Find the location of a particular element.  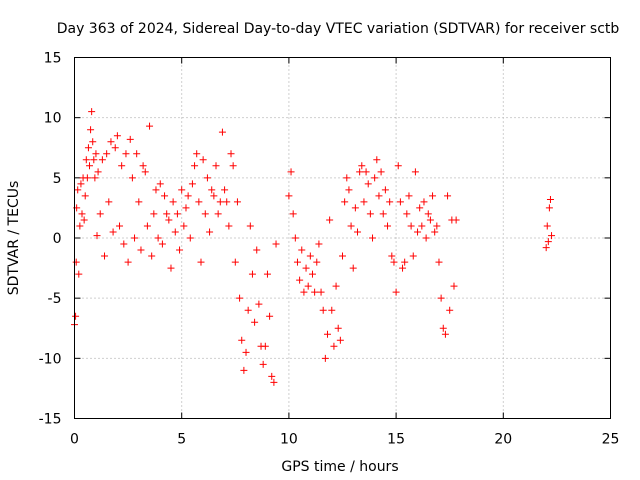

y-tick-label: -10 is located at coordinates (50, 359).